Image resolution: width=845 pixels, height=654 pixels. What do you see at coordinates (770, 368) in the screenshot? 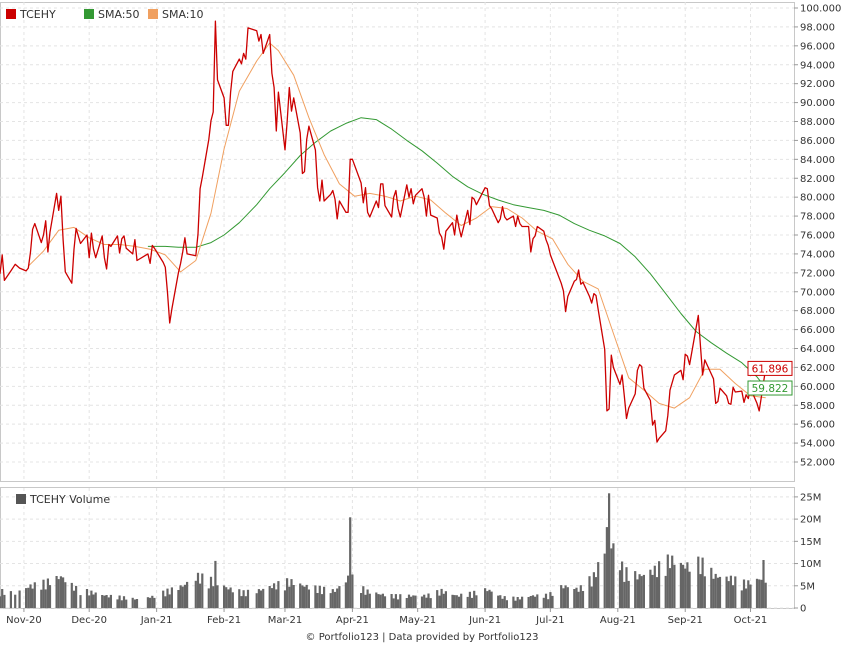
I see `last-value-box` at bounding box center [770, 368].